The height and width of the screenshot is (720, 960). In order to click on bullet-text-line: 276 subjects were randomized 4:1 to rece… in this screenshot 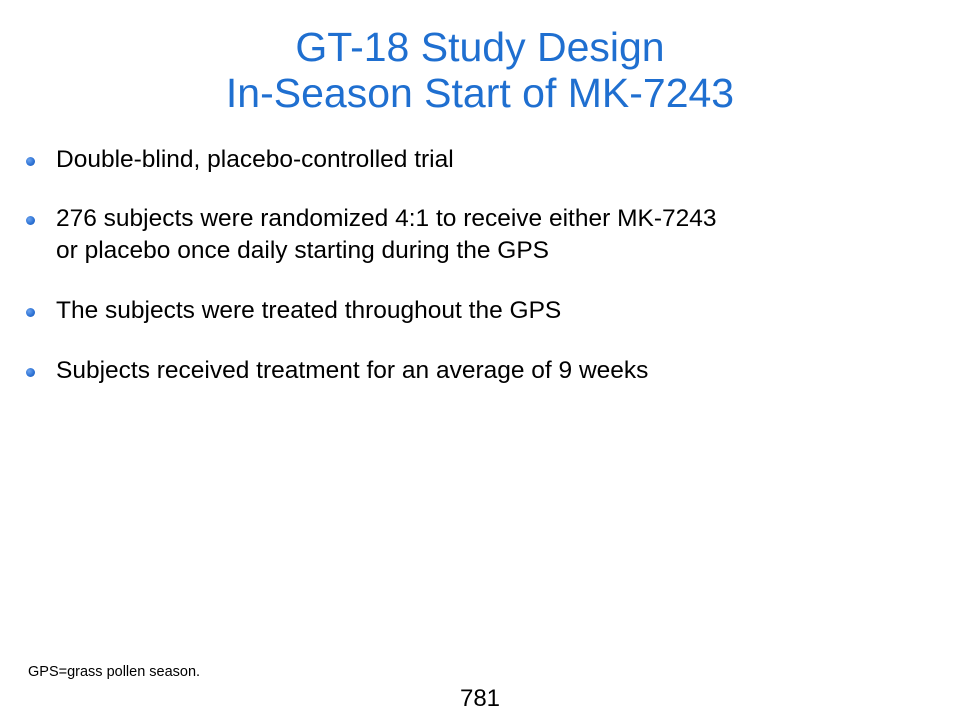, I will do `click(386, 218)`.